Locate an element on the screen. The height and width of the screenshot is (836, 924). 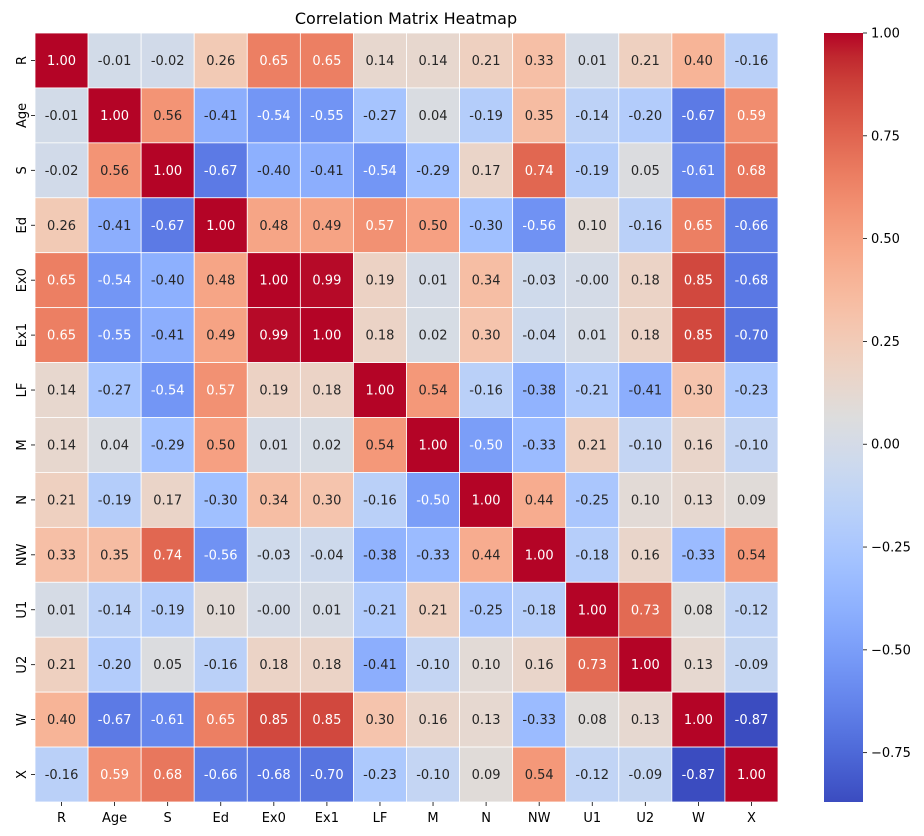
colorbar-tick-label: 0.50 is located at coordinates (885, 239).